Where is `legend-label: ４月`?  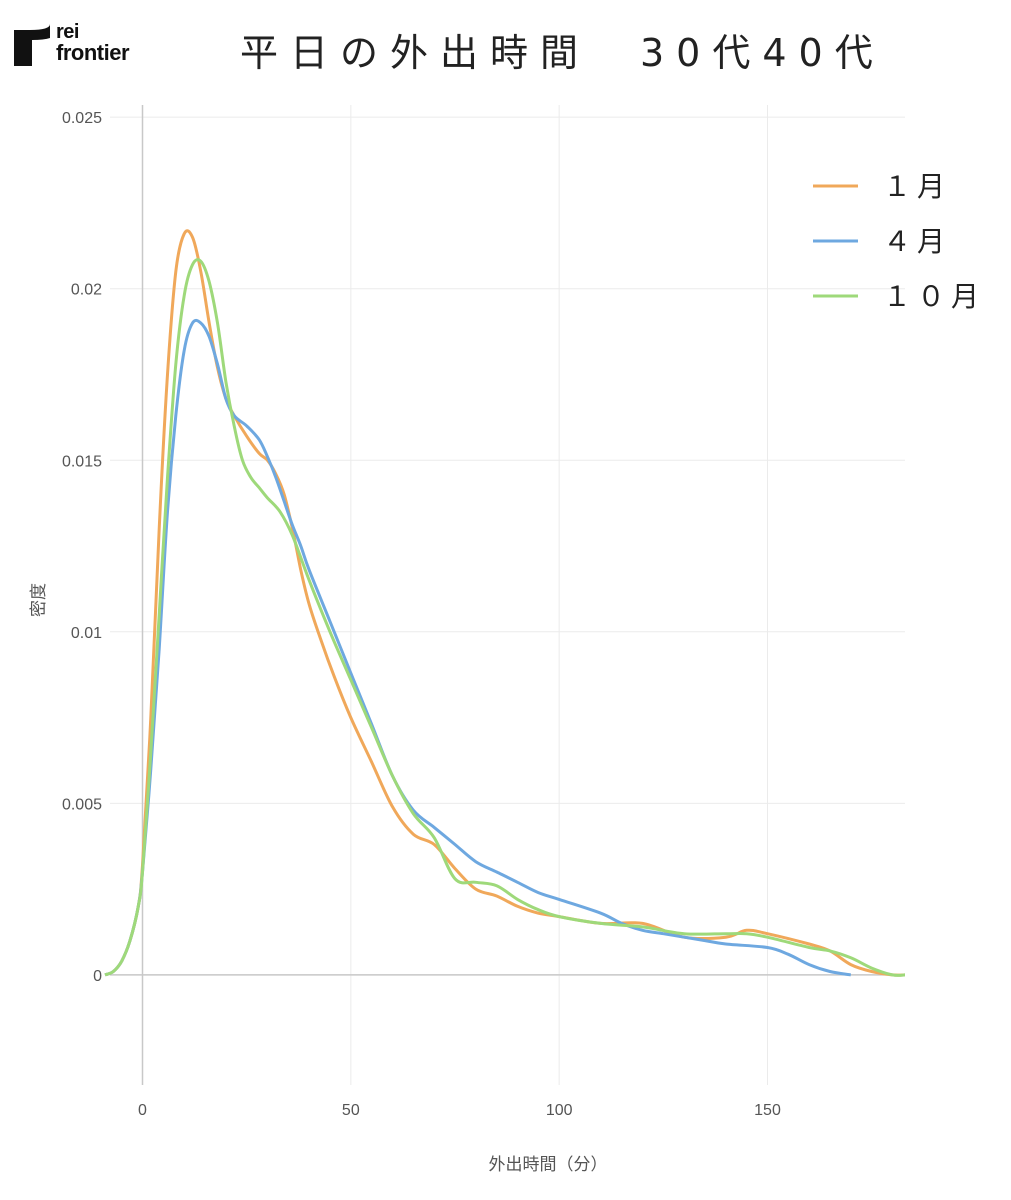
legend-label: ４月 is located at coordinates (917, 241).